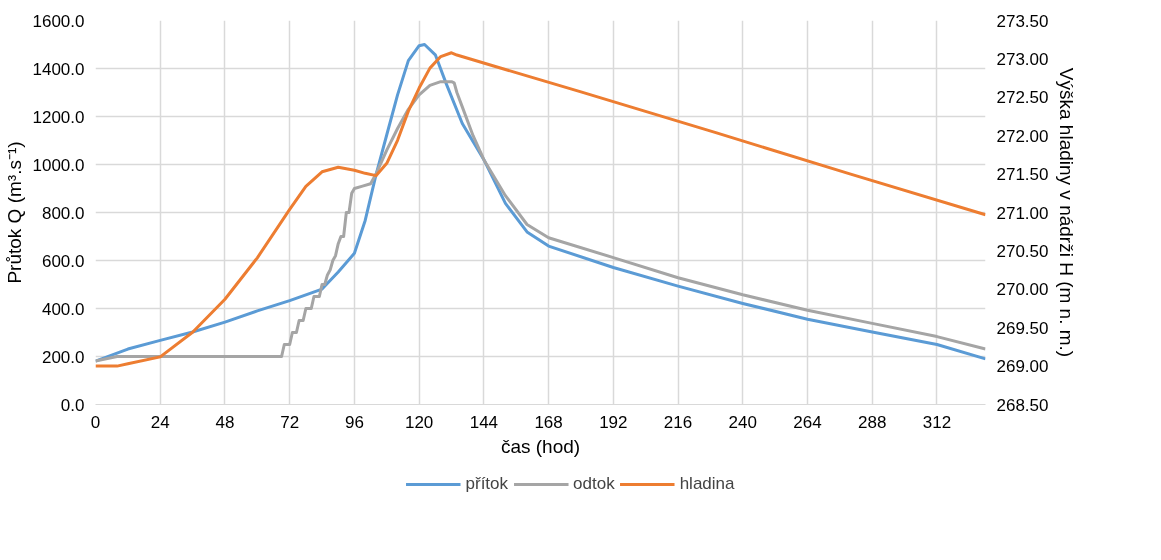 The width and height of the screenshot is (1161, 560). What do you see at coordinates (58, 165) in the screenshot?
I see `y-tick-label: 1000.0` at bounding box center [58, 165].